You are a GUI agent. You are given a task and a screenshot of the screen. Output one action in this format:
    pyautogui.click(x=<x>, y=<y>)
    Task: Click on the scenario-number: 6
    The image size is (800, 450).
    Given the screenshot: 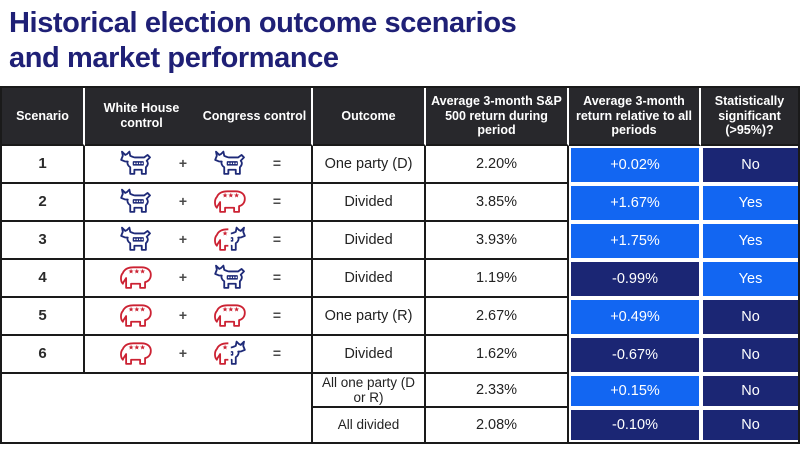 What is the action you would take?
    pyautogui.click(x=43, y=355)
    